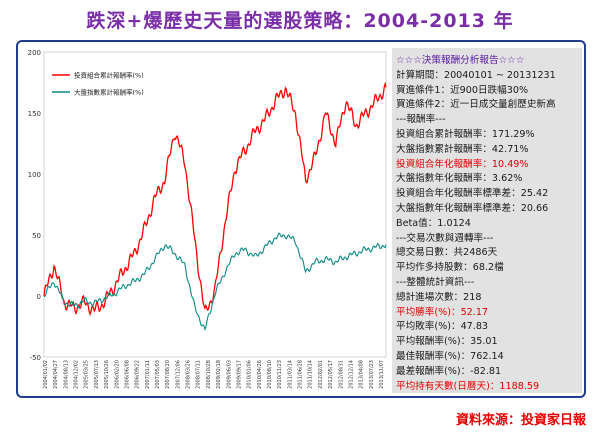 Image resolution: width=600 pixels, height=435 pixels. What do you see at coordinates (300, 21) in the screenshot?
I see `page-title: 跌深+爆歷史天量的選股策略：2004-2013 年` at bounding box center [300, 21].